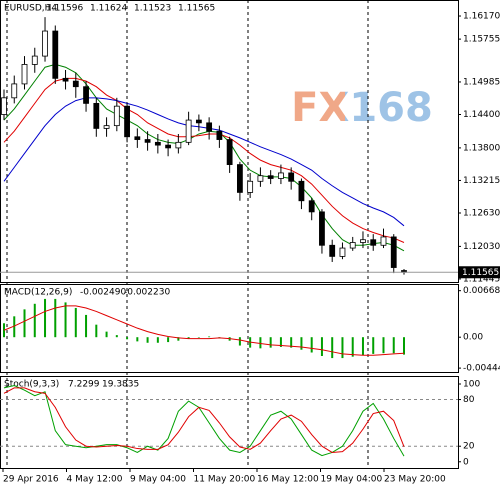 Image resolution: width=500 pixels, height=488 pixels. What do you see at coordinates (481, 40) in the screenshot?
I see `y-tick-label: 1.15755` at bounding box center [481, 40].